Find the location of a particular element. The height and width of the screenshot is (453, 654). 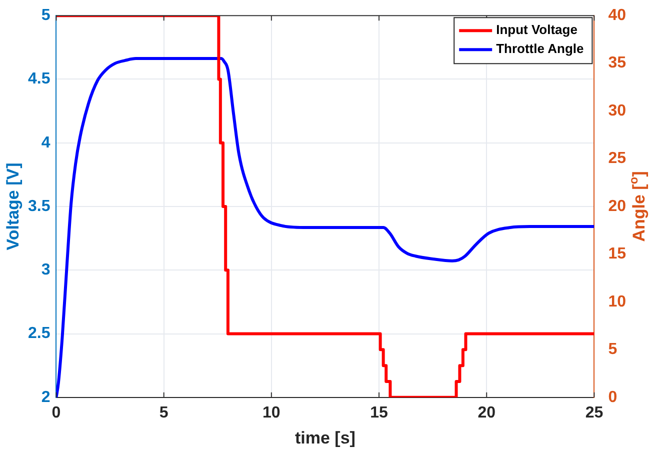

x-tick-label: 0 is located at coordinates (56, 413).